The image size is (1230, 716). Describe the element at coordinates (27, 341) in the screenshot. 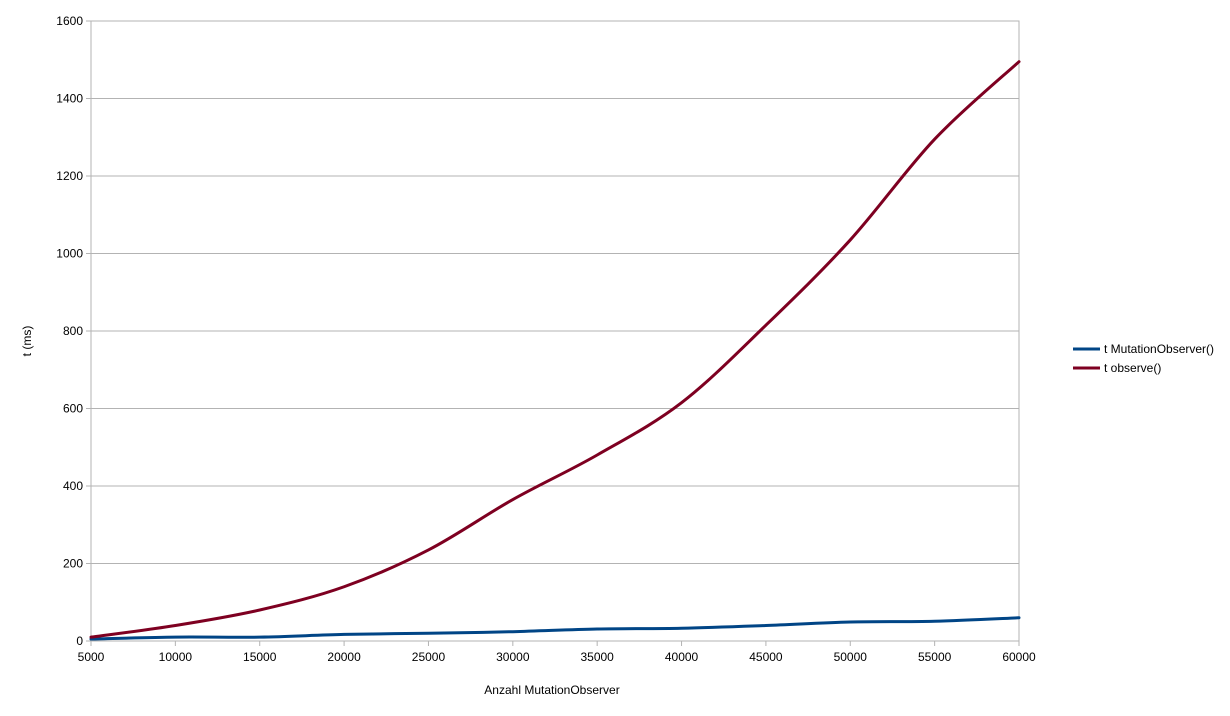

I see `y-axis-title: t (ms)` at that location.